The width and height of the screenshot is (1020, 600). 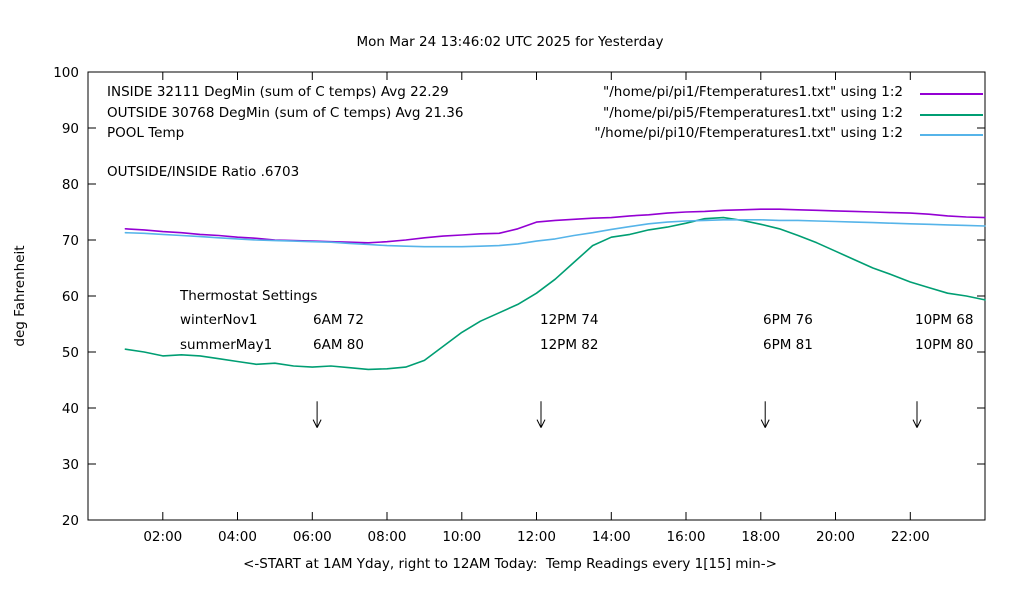 What do you see at coordinates (237, 537) in the screenshot?
I see `x-tick-label: 04:00` at bounding box center [237, 537].